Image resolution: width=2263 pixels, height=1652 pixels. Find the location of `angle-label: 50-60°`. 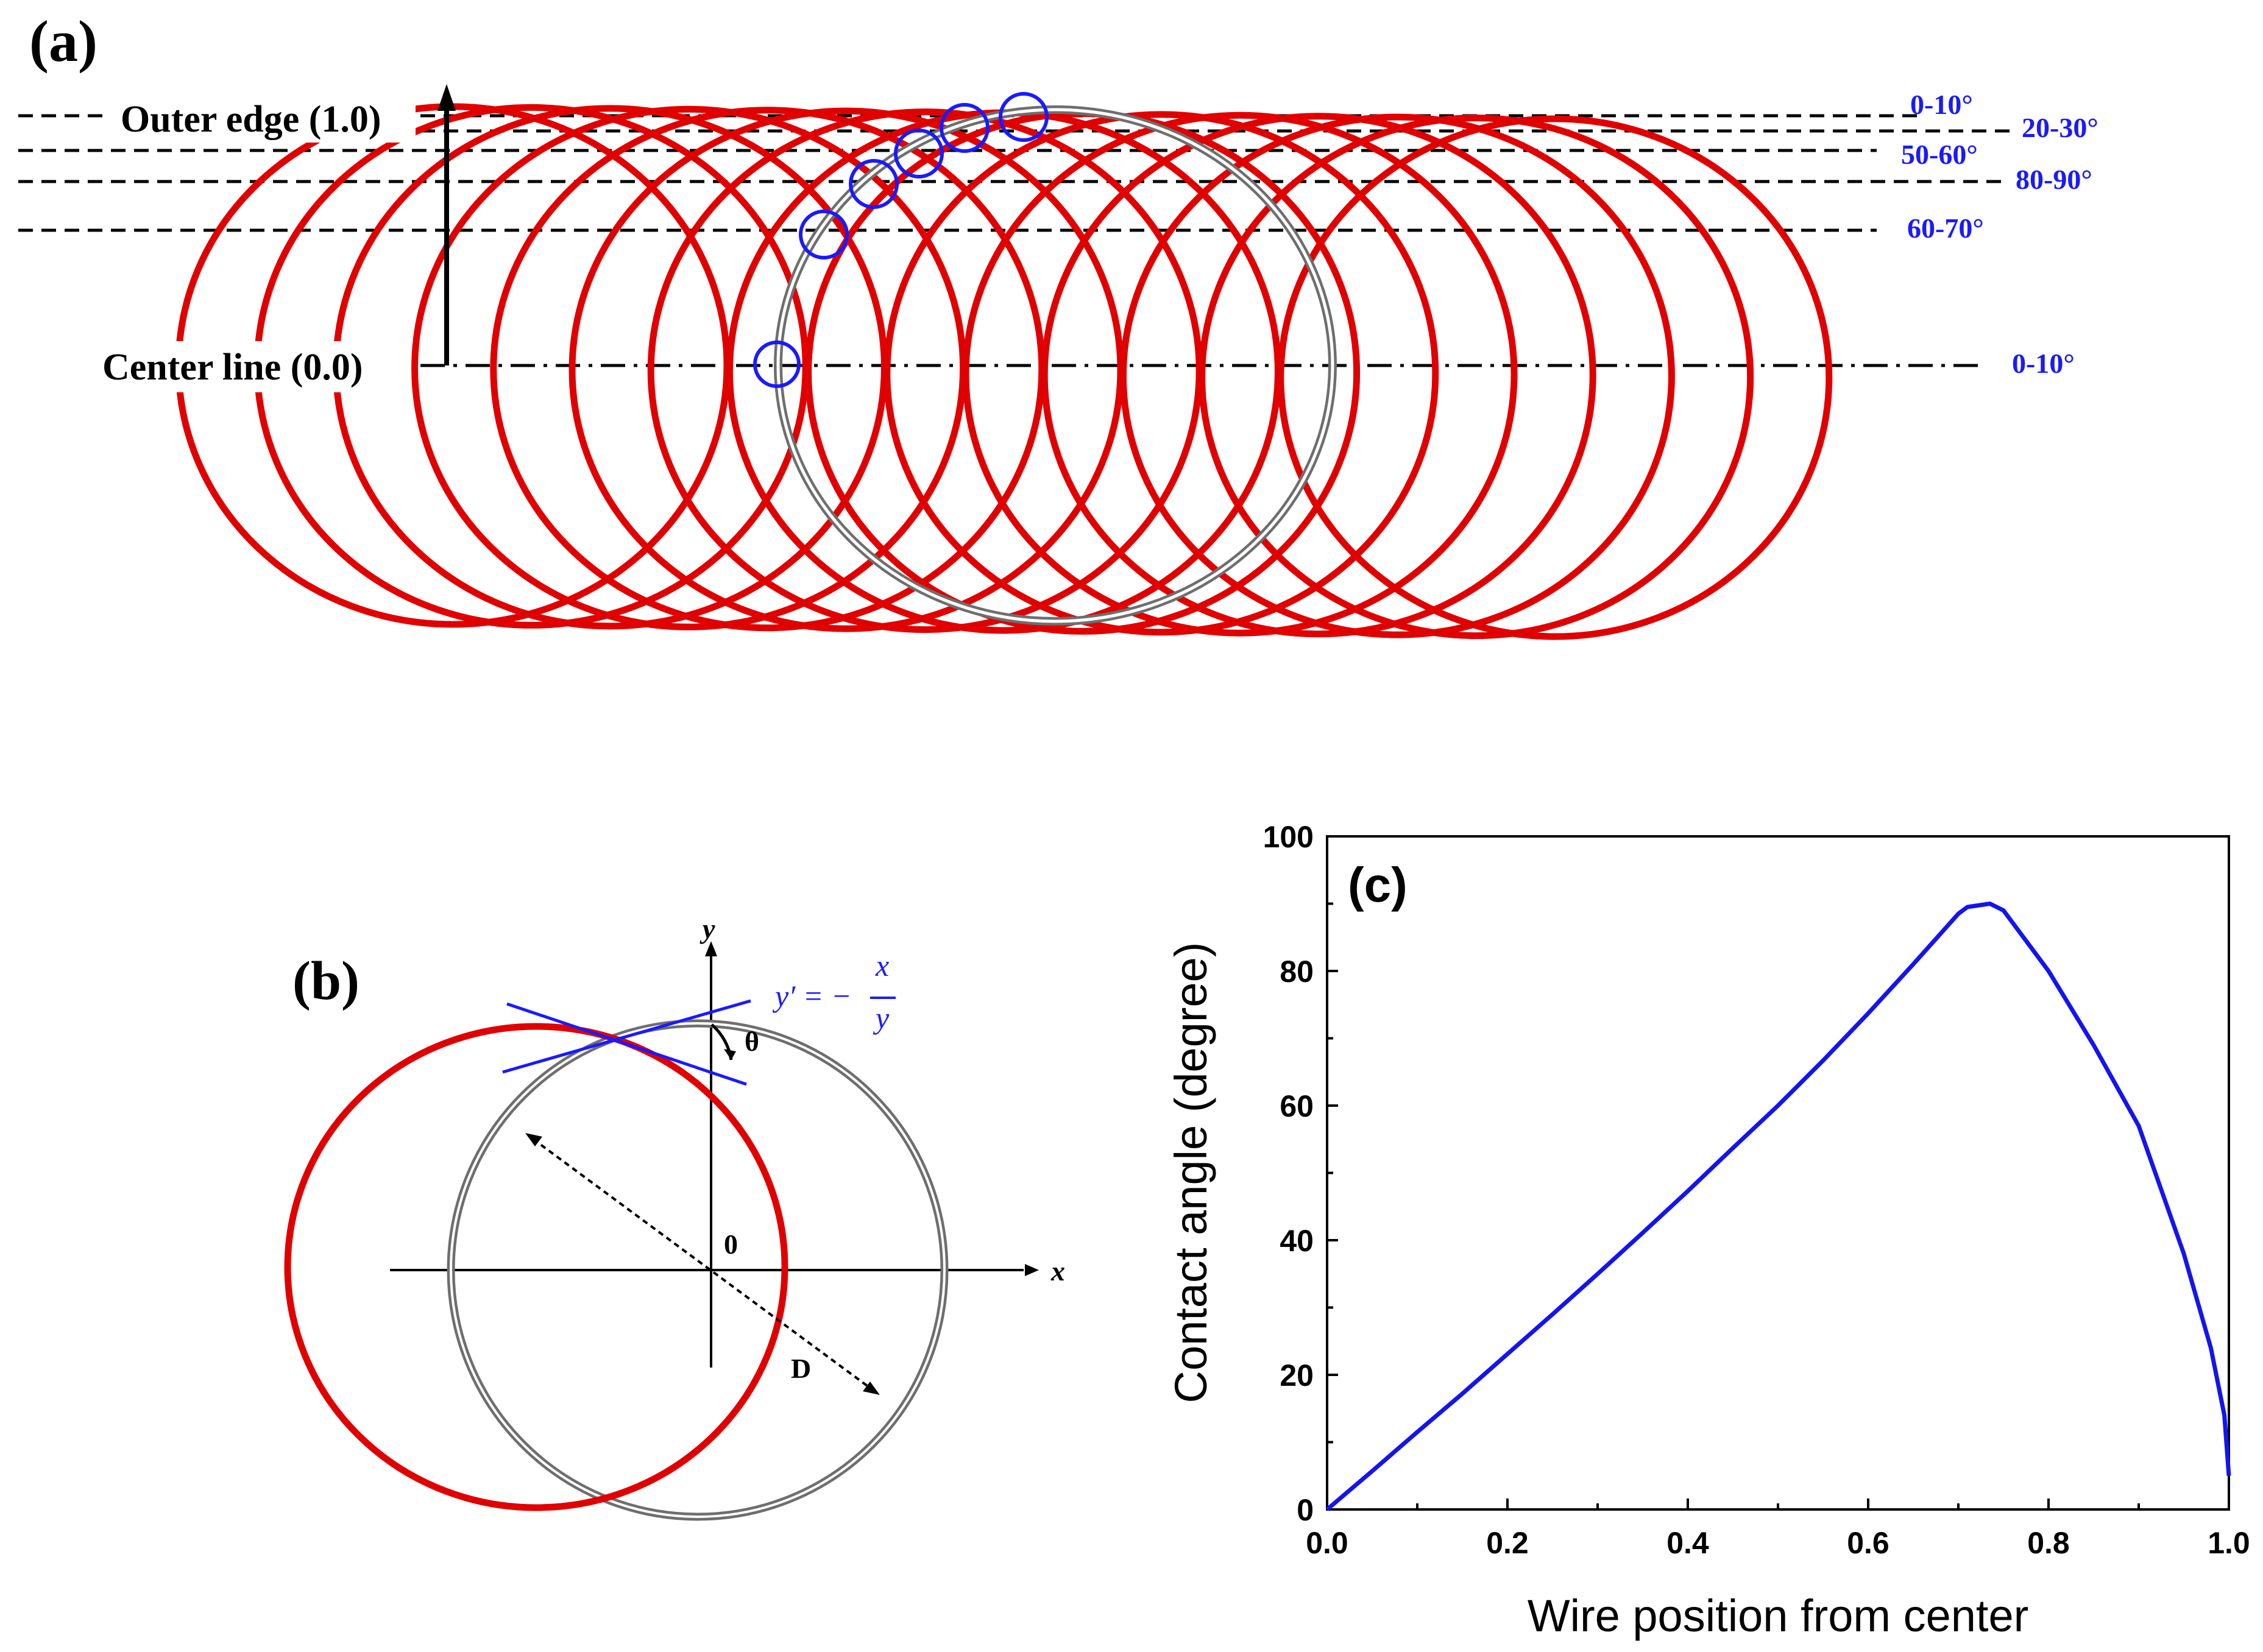

angle-label: 50-60° is located at coordinates (1940, 154).